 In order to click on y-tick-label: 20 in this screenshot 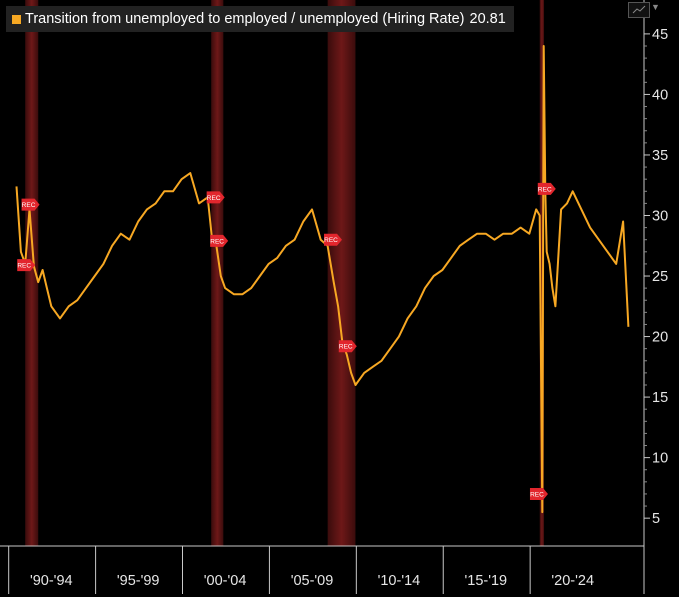, I will do `click(660, 338)`.